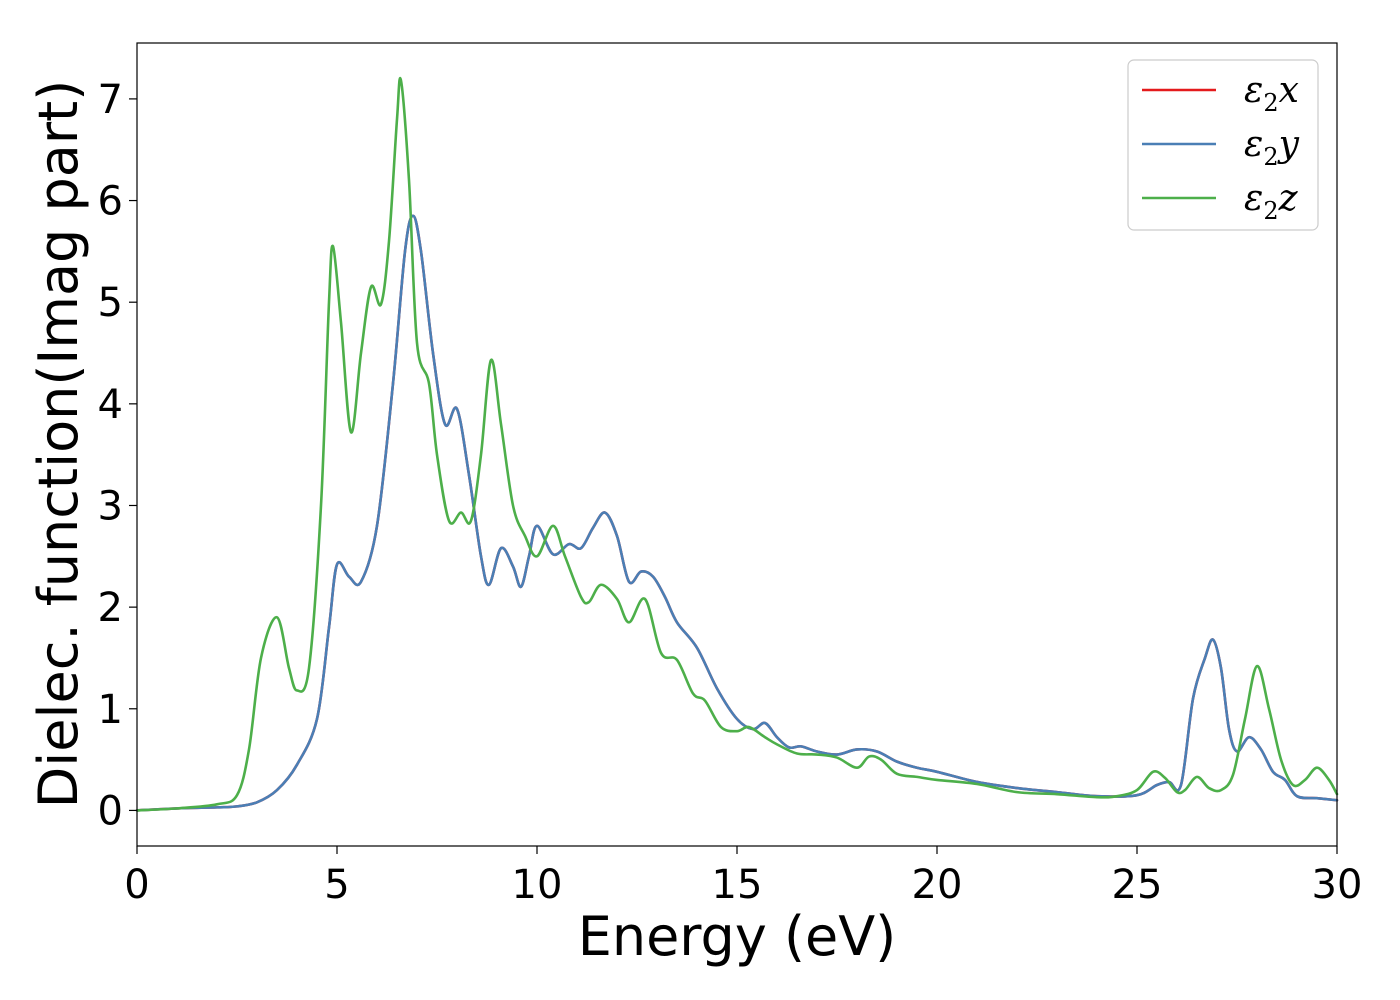  I want to click on y-tick-label: 3, so click(110, 506).